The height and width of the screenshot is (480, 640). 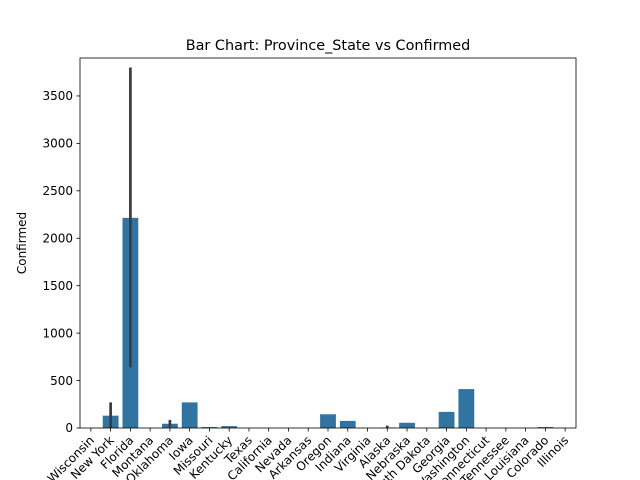 I want to click on y-axis: 0 500 1000 1500 2000 2500 3000 3500, so click(x=61, y=262).